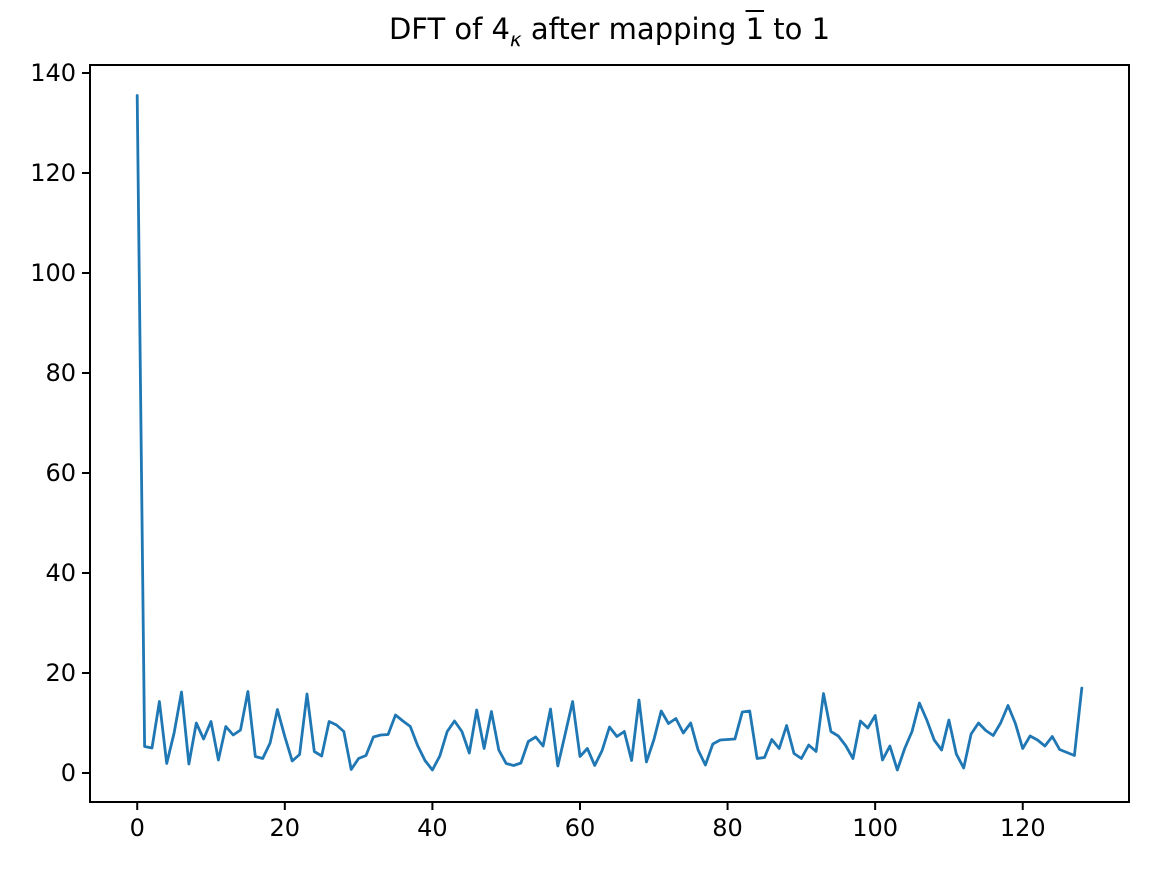 The width and height of the screenshot is (1149, 869). I want to click on y-tick-label: 80, so click(60, 373).